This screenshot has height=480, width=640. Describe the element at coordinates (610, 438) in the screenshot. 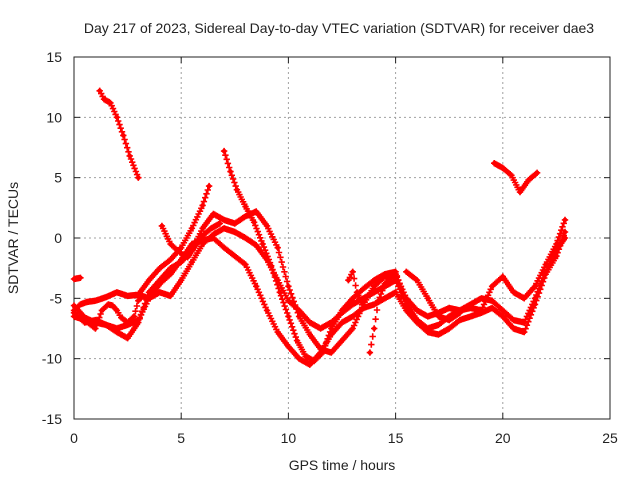

I see `x-tick-label: 25` at that location.